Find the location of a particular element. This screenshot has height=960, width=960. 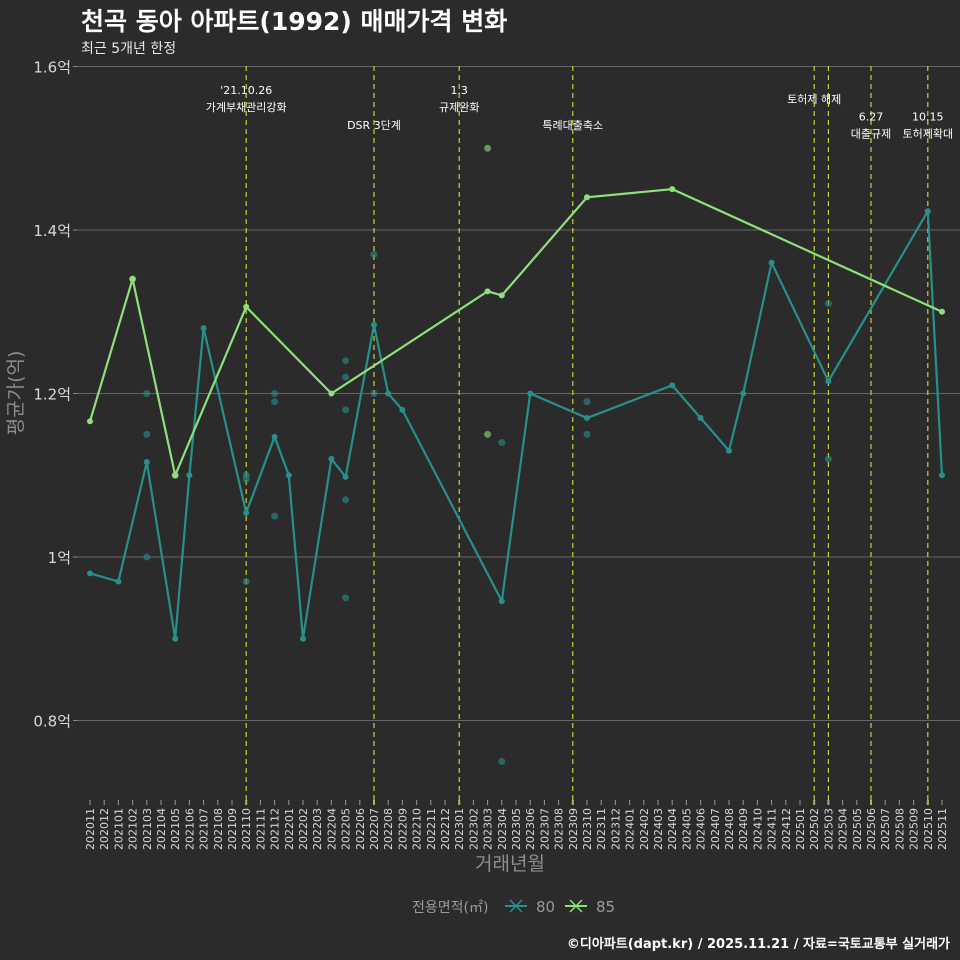

x-tick-label: 202201 is located at coordinates (289, 829).